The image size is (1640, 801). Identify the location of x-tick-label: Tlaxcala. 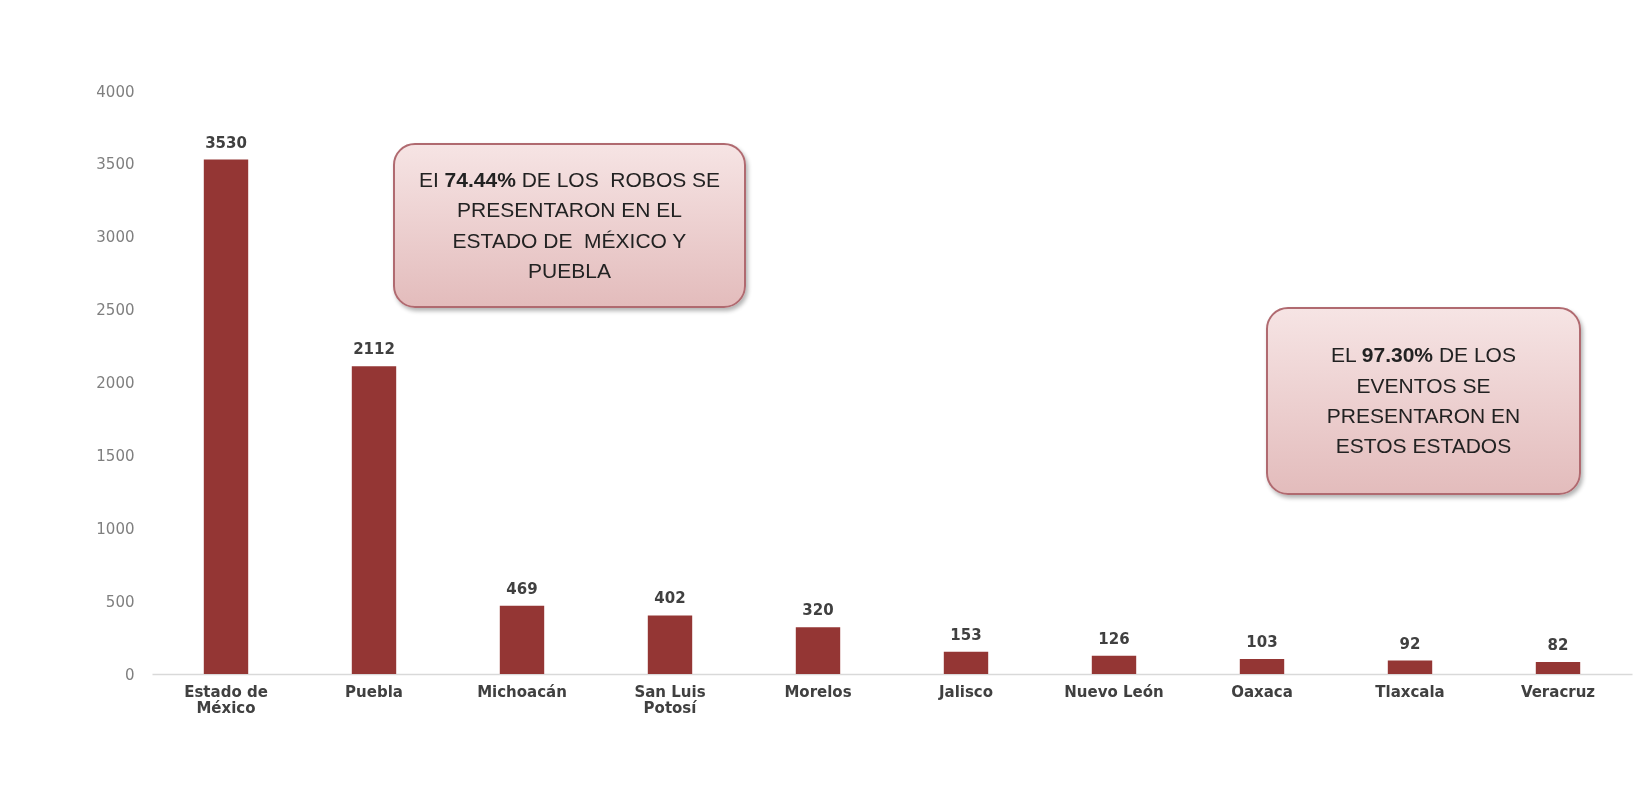
(1410, 691).